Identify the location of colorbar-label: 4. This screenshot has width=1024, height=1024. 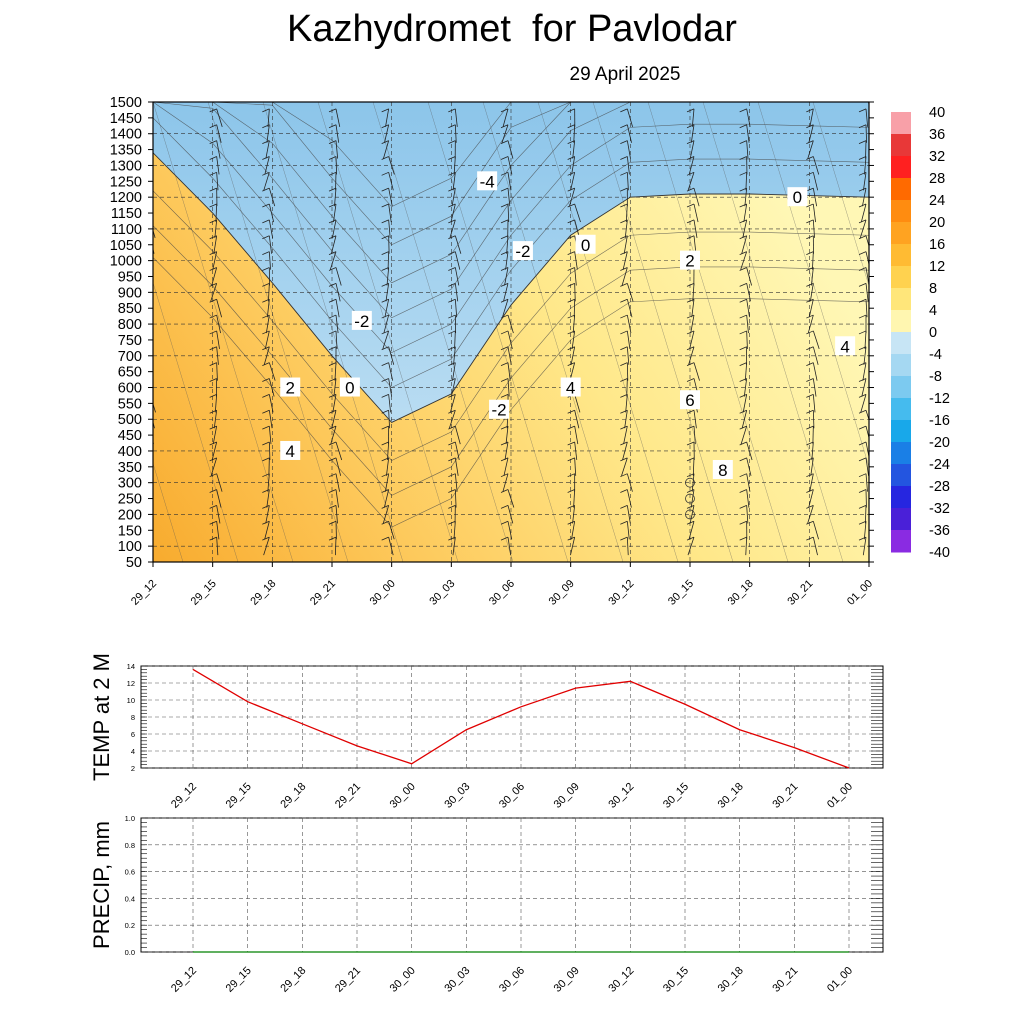
(933, 311).